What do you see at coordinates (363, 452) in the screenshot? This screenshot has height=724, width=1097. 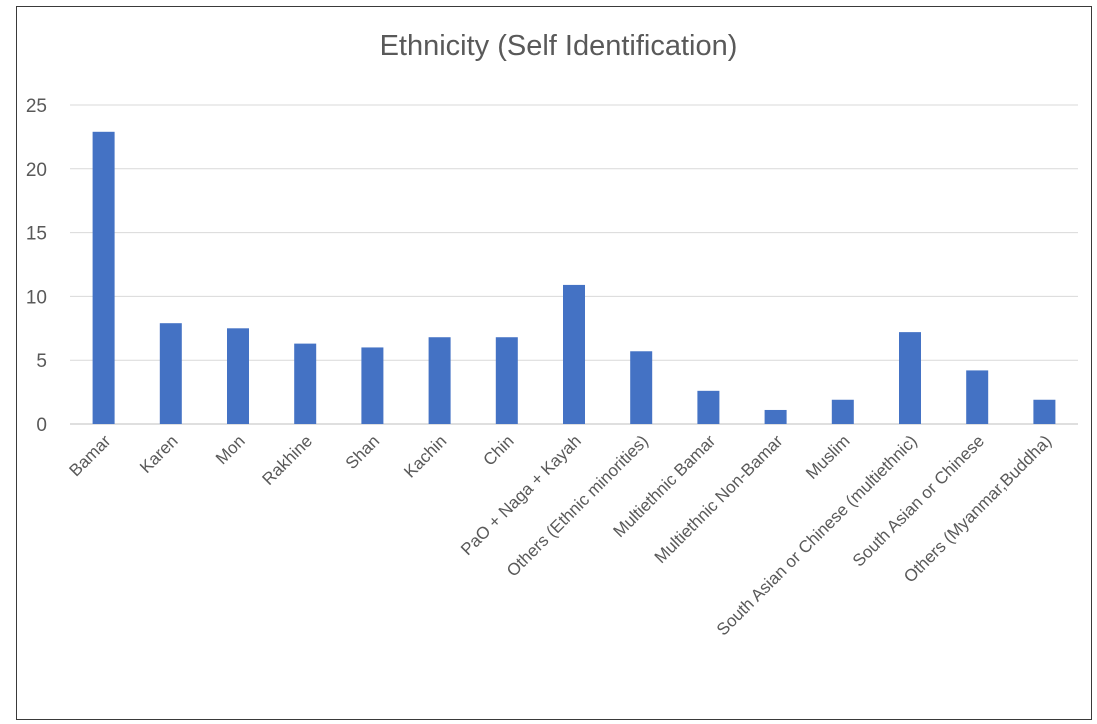 I see `x-tick-label: Shan` at bounding box center [363, 452].